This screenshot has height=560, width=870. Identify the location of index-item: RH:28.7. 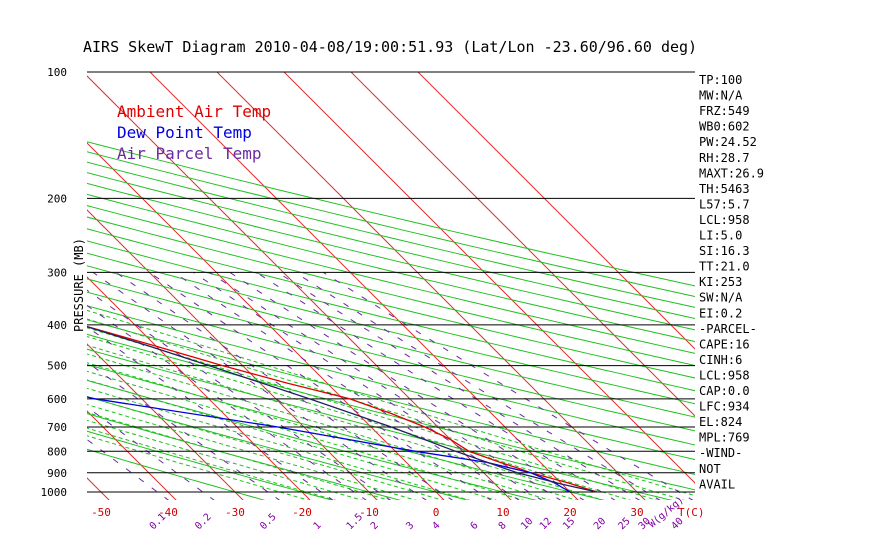
(724, 158).